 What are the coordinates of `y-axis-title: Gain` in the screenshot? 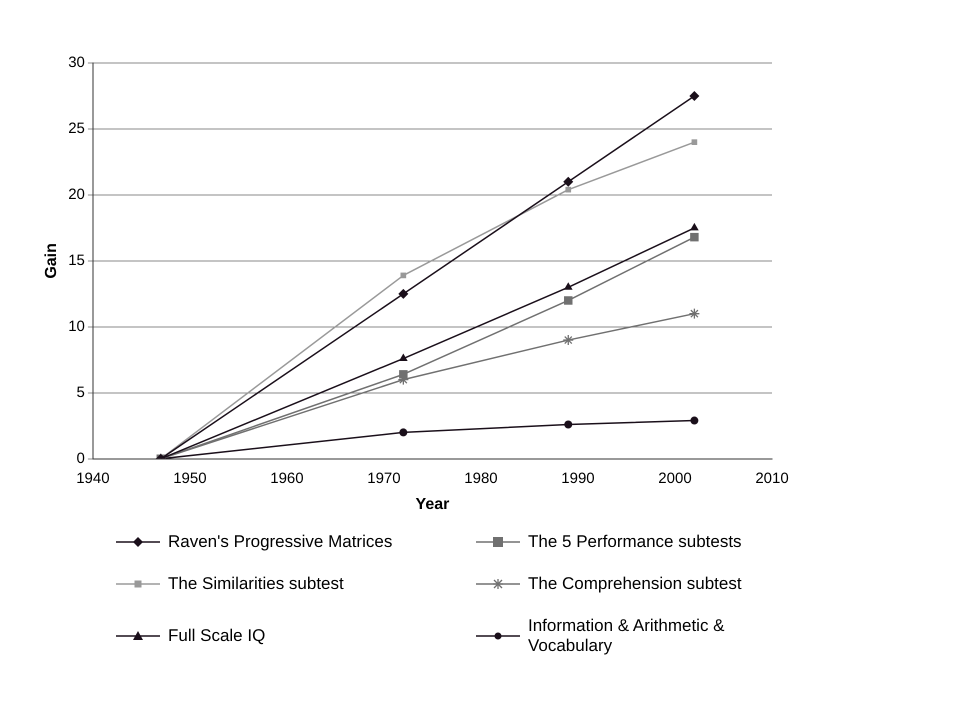 It's located at (51, 261).